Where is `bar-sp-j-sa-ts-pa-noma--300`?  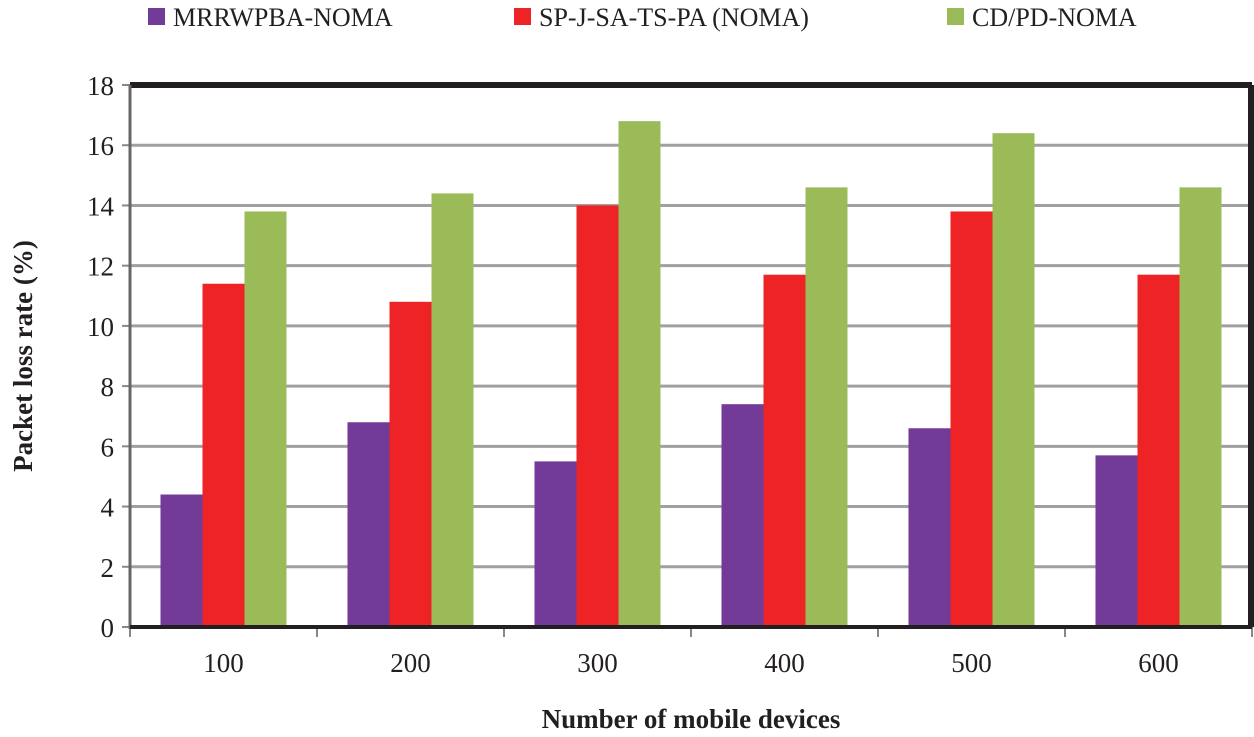 bar-sp-j-sa-ts-pa-noma--300 is located at coordinates (597, 416).